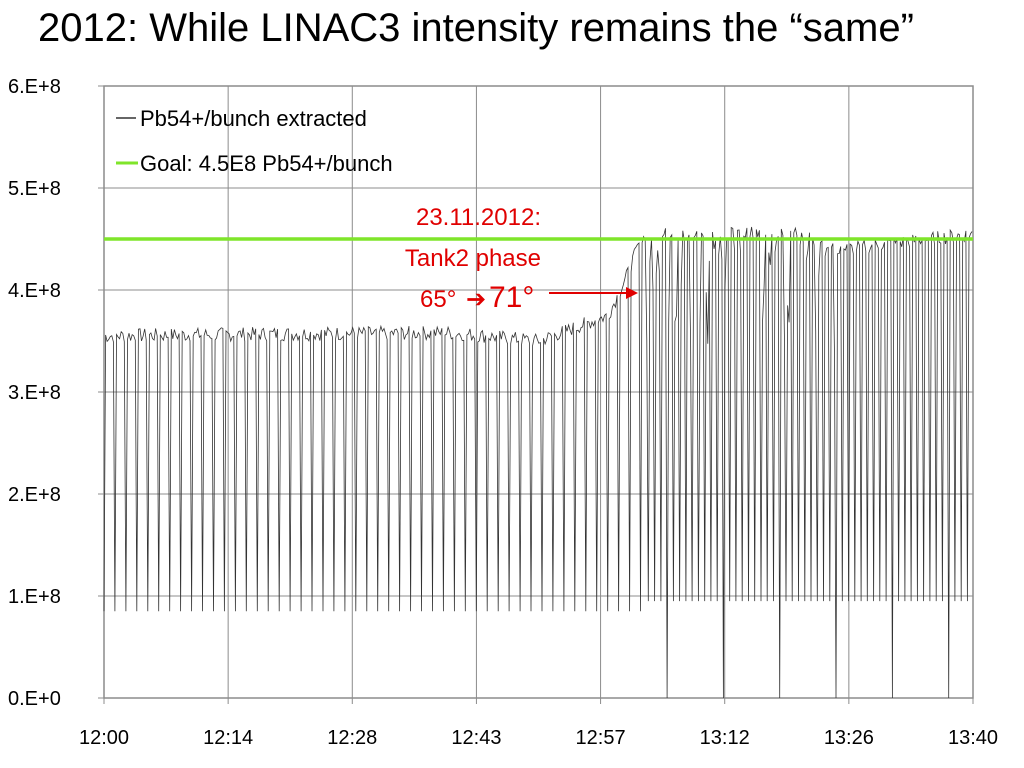 This screenshot has height=768, width=1024. What do you see at coordinates (34, 495) in the screenshot?
I see `y-tick-label: 2.E+8` at bounding box center [34, 495].